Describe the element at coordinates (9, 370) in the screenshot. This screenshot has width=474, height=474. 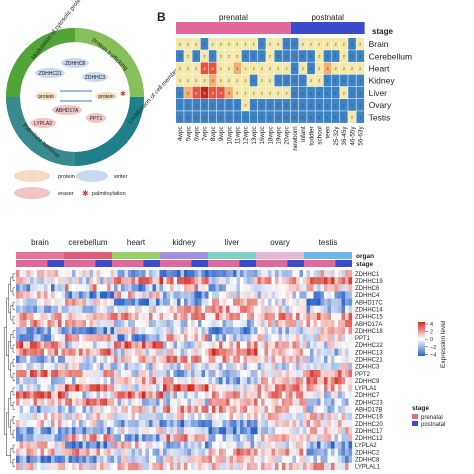
I see `row-dendrogram` at that location.